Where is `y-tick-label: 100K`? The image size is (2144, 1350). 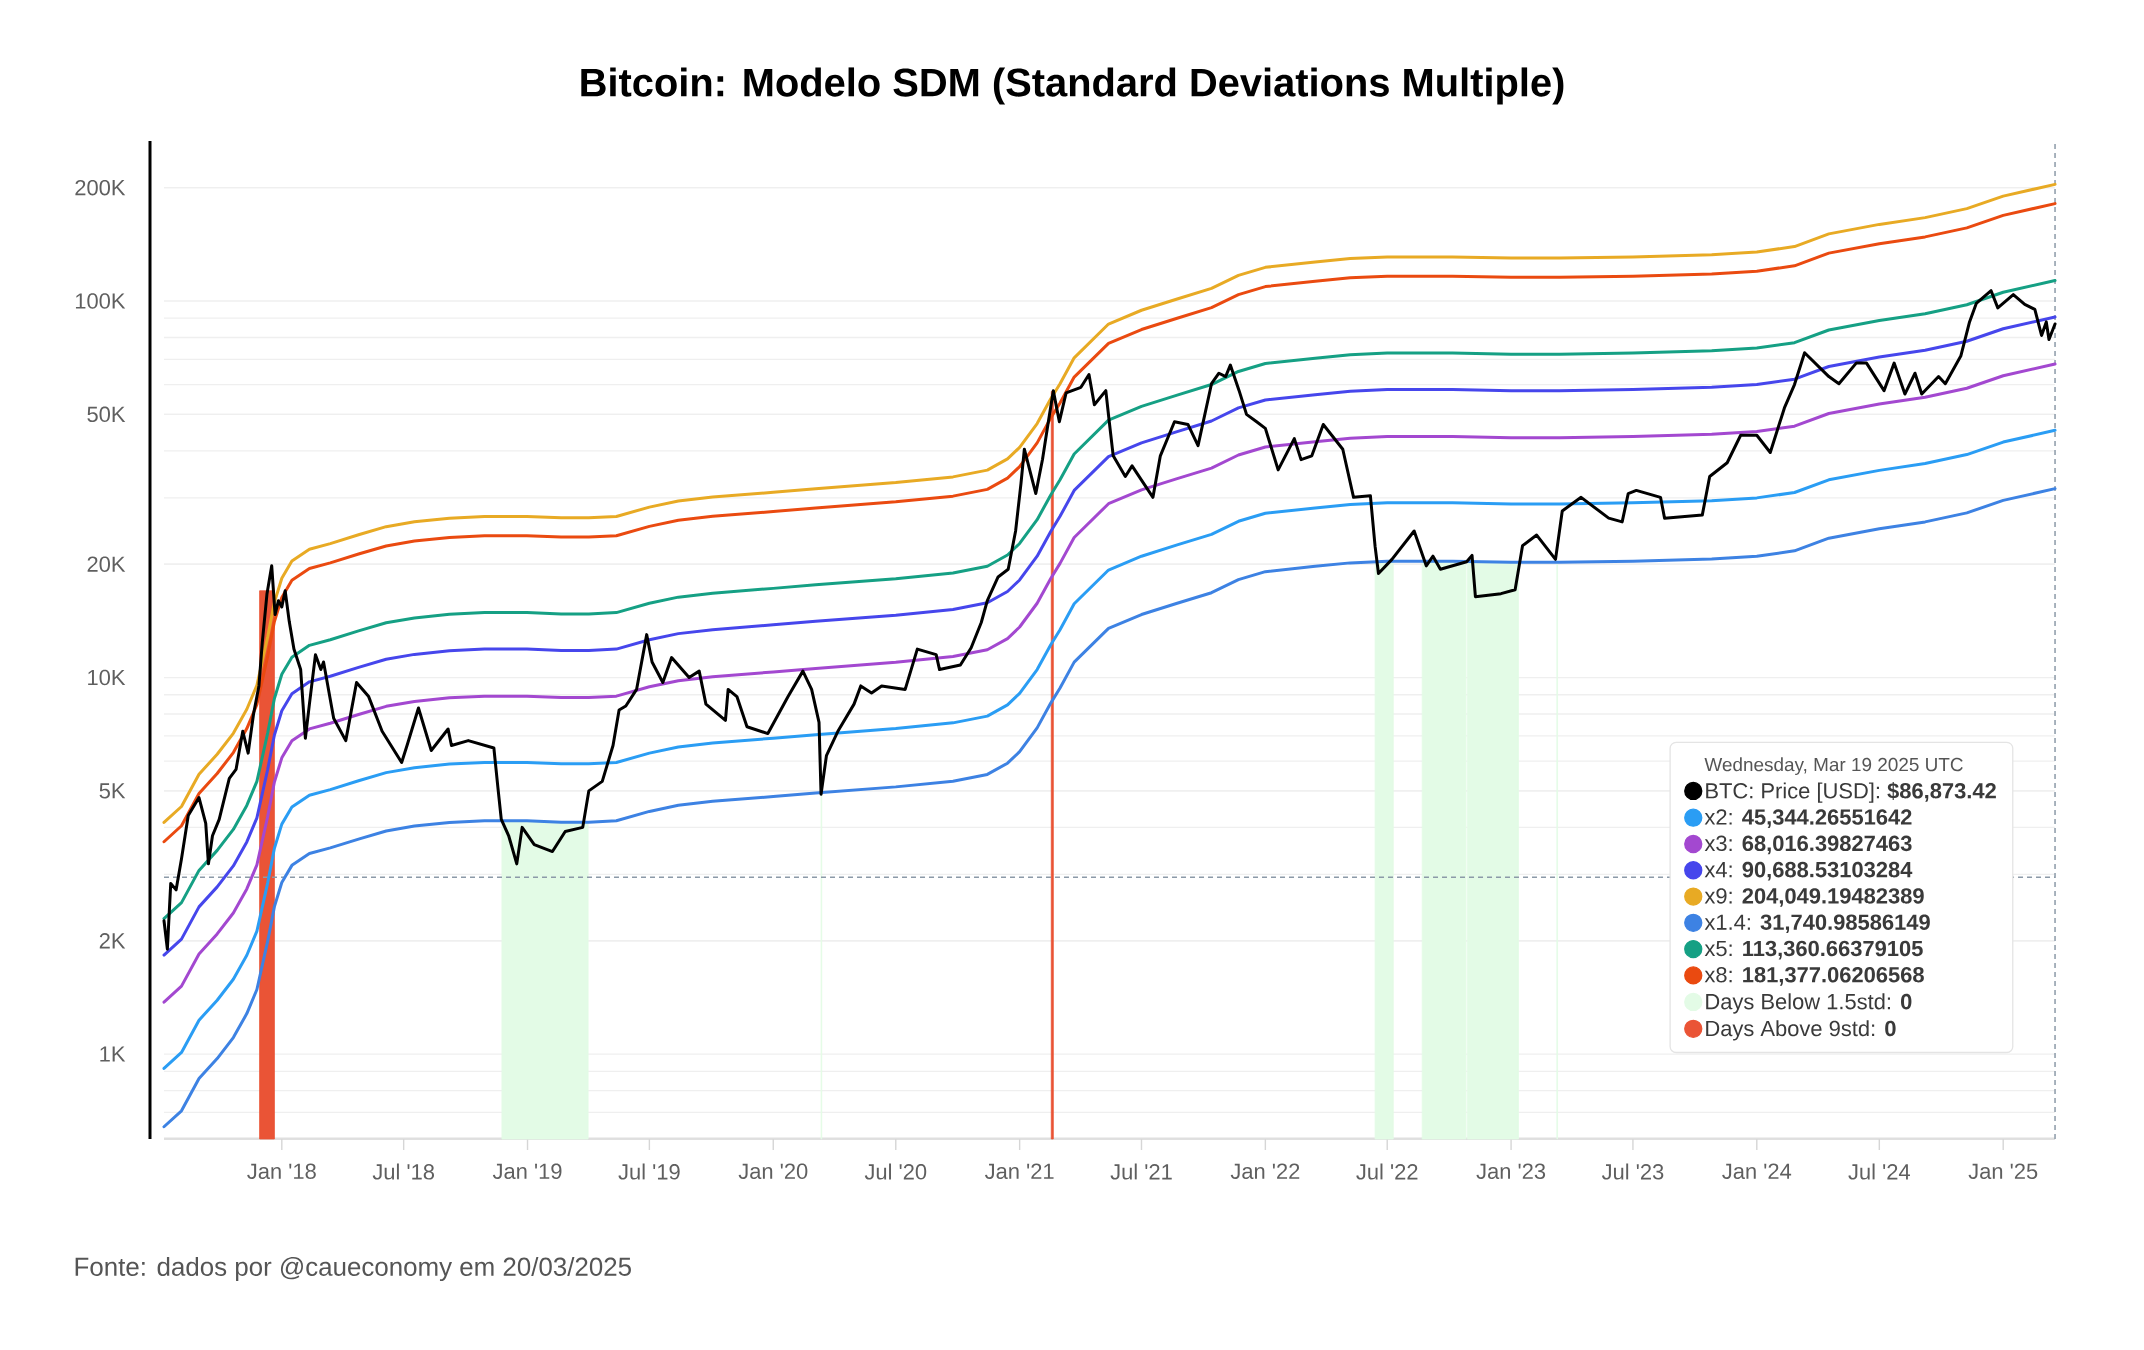
y-tick-label: 100K is located at coordinates (100, 301).